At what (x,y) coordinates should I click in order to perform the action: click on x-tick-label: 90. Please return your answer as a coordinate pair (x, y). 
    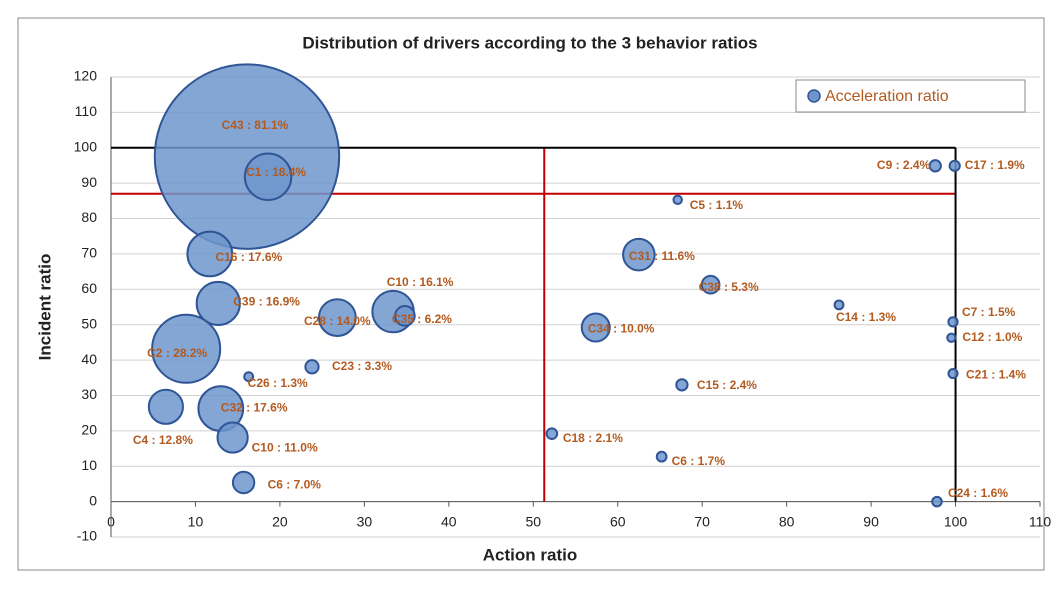
    Looking at the image, I should click on (871, 521).